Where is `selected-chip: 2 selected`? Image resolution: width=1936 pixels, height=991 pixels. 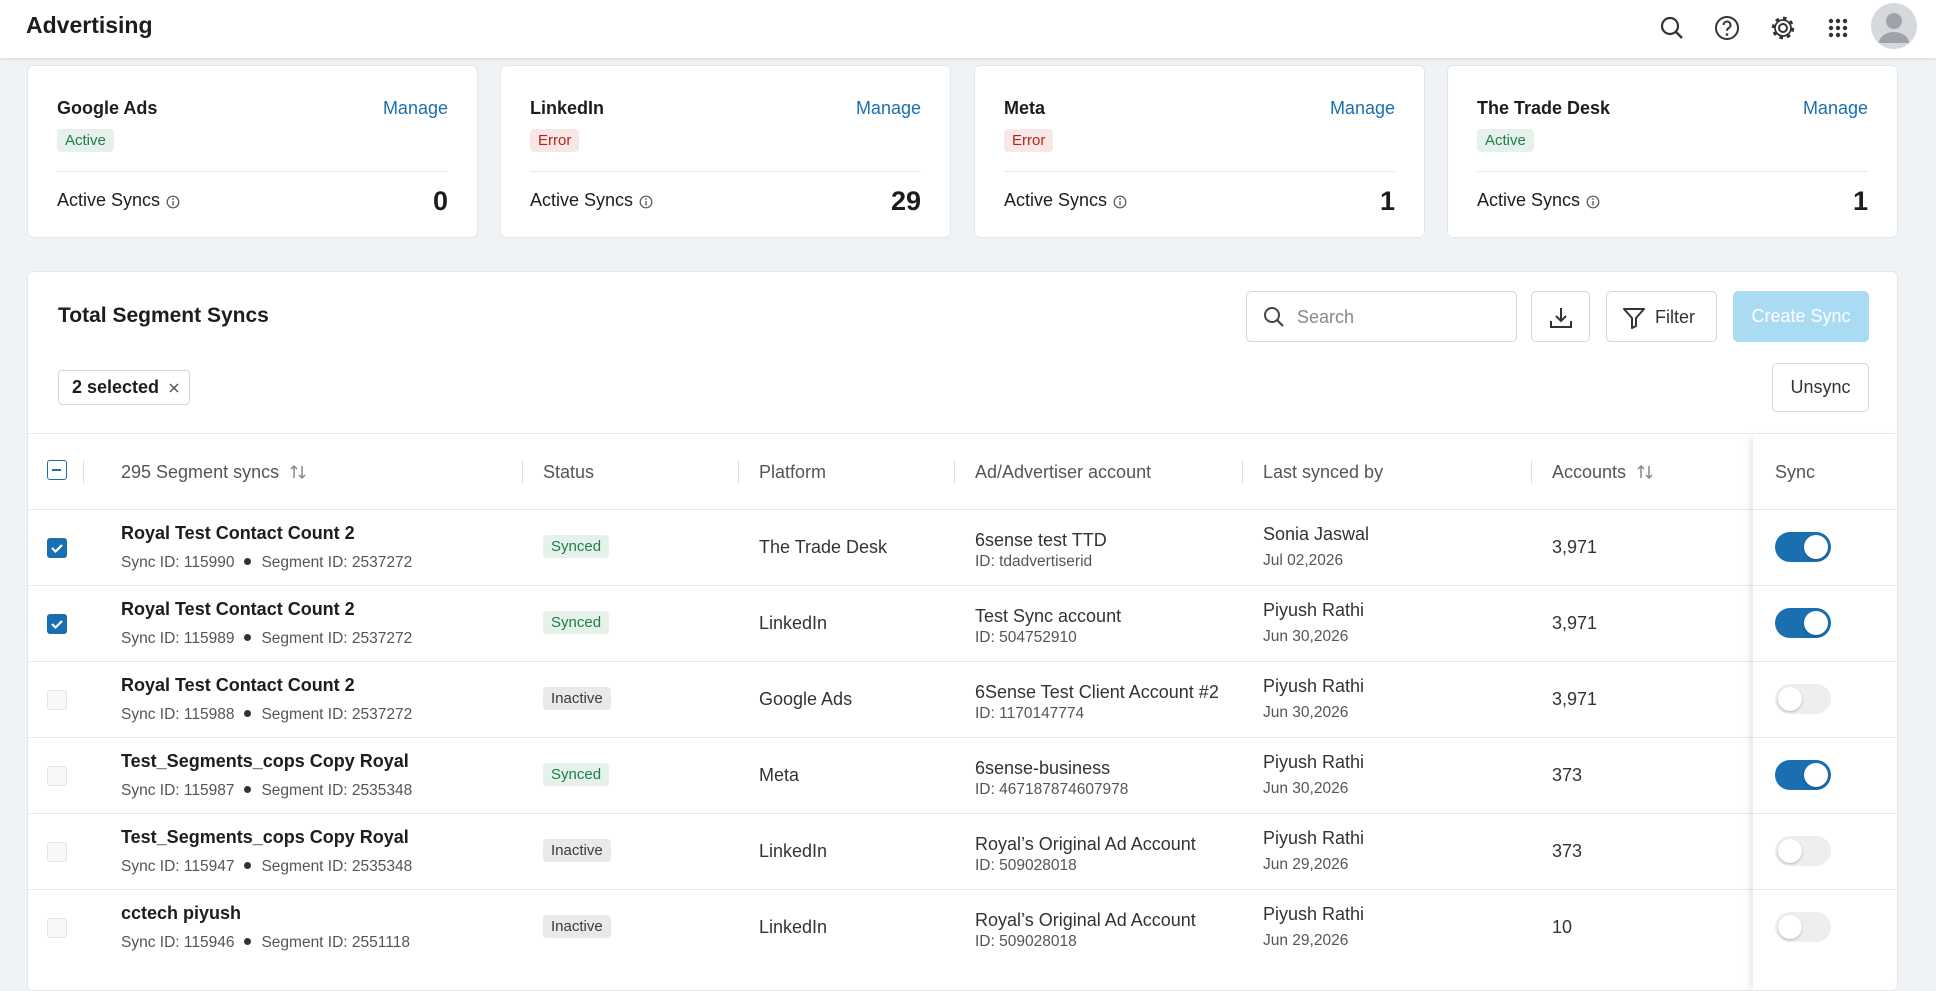
selected-chip: 2 selected is located at coordinates (124, 387).